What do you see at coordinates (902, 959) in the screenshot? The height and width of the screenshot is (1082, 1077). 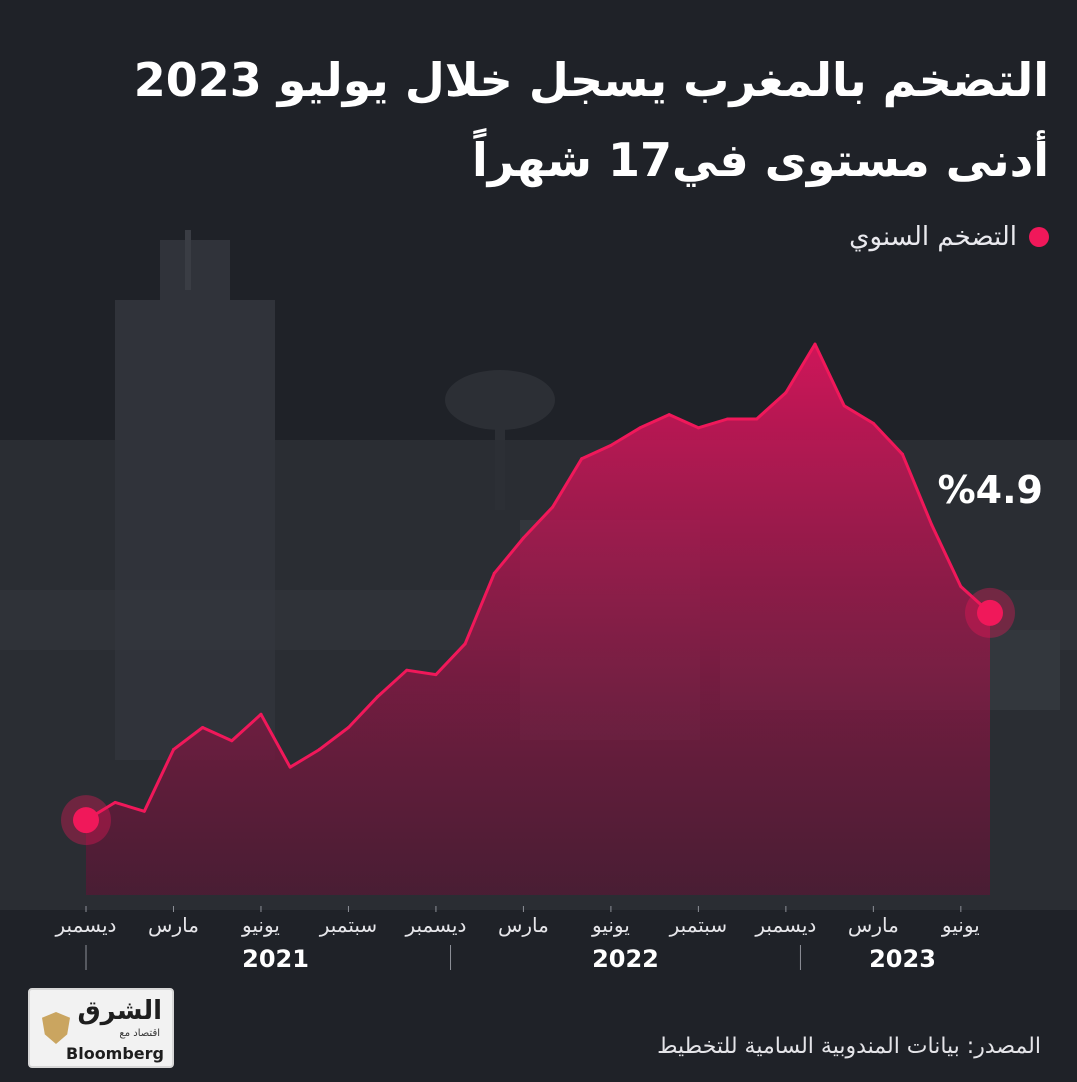 I see `year-label: 2023` at bounding box center [902, 959].